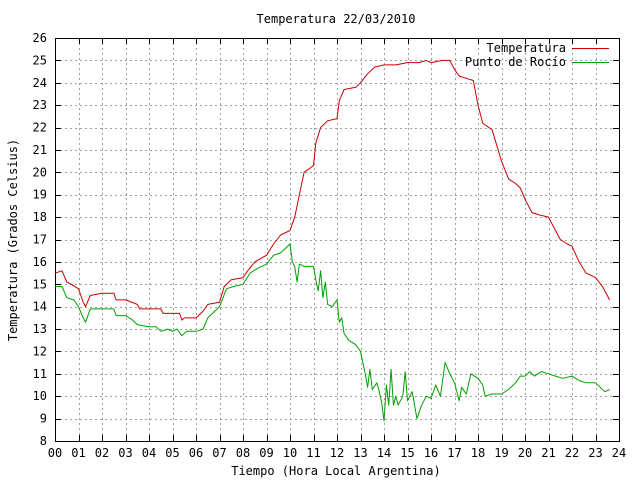 Image resolution: width=640 pixels, height=480 pixels. I want to click on y-tick-label: 24, so click(40, 83).